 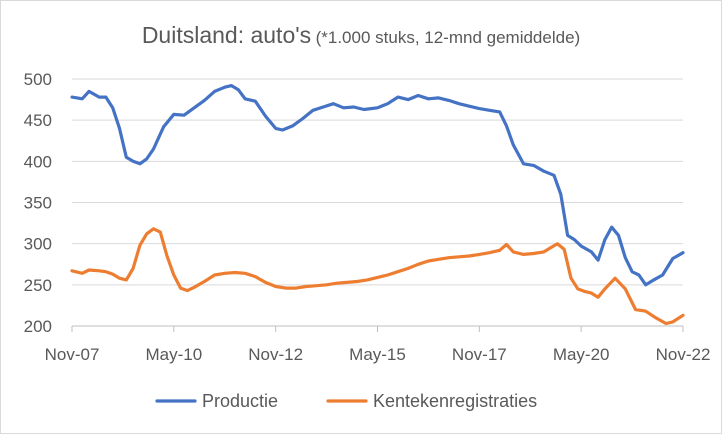 I want to click on x-tick-label: Nov-07, so click(x=72, y=354).